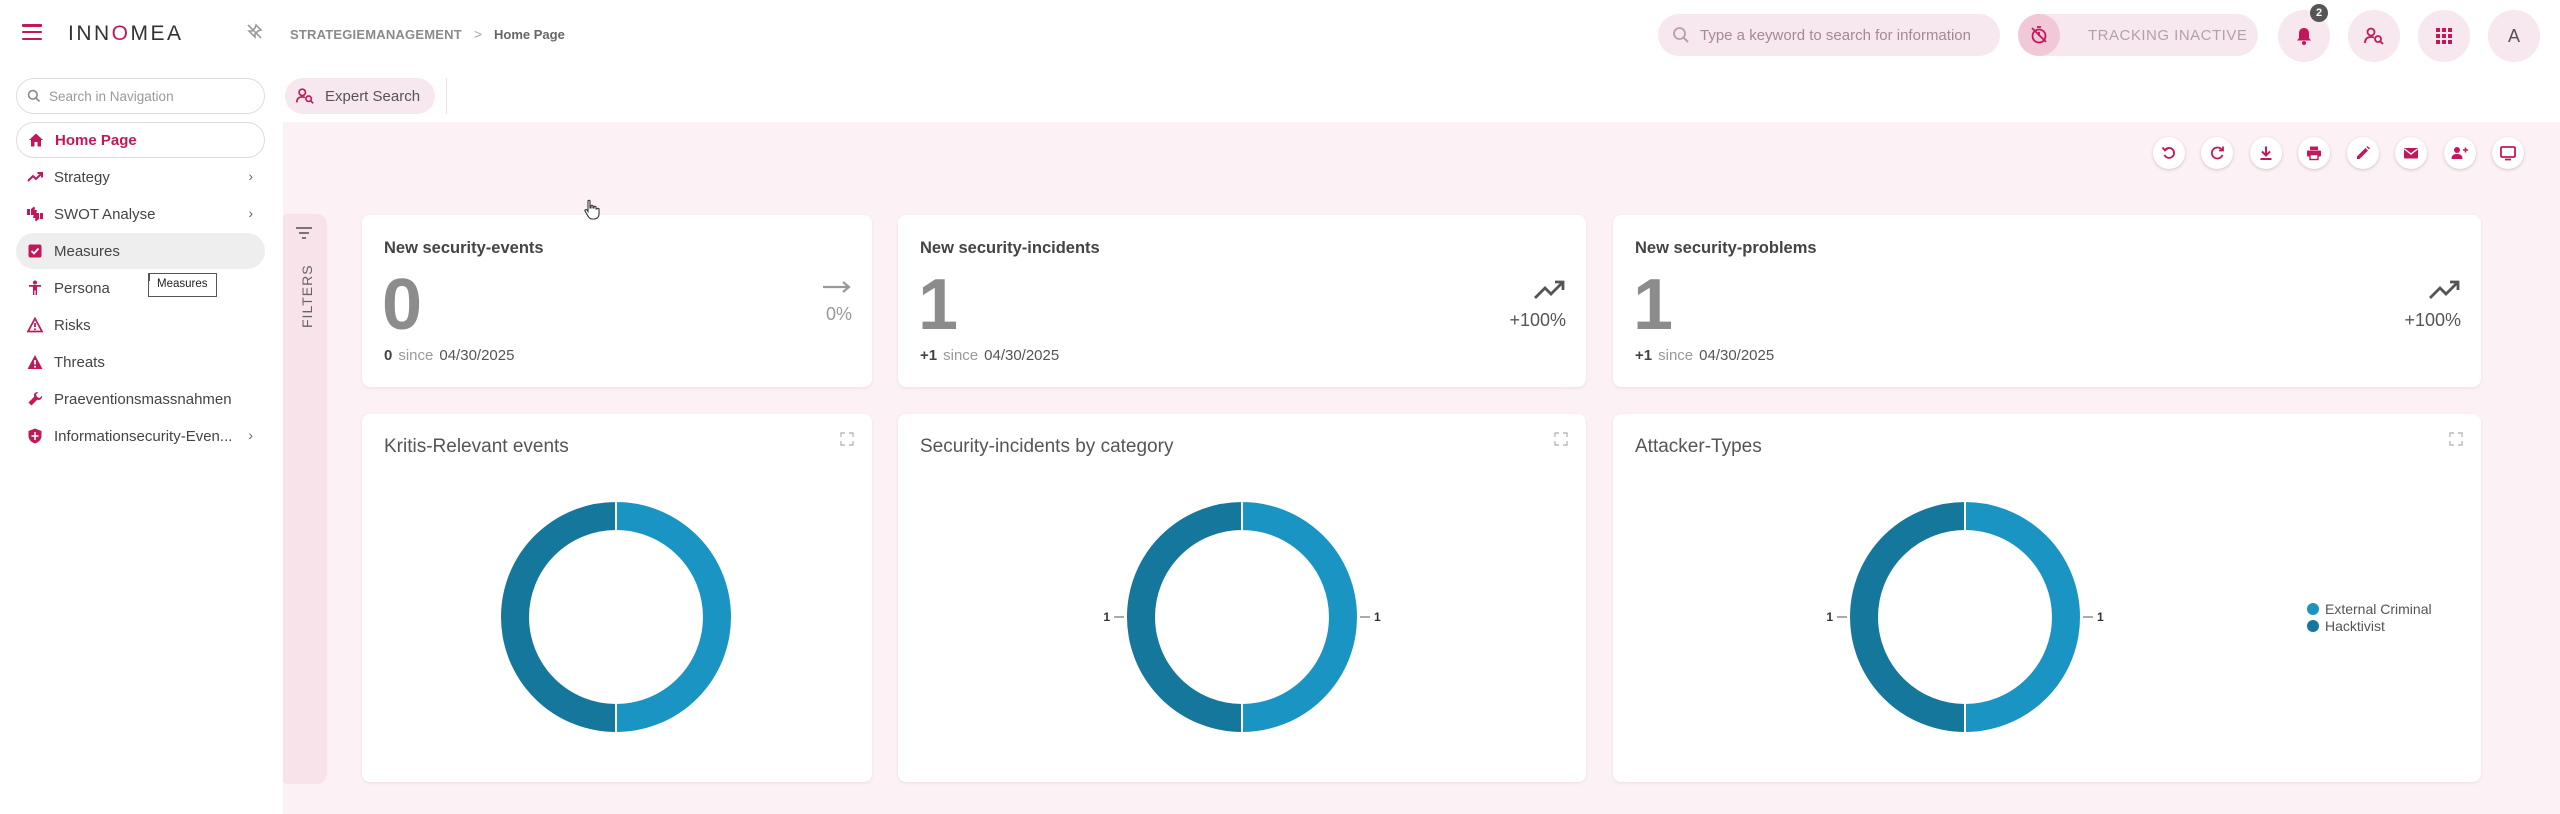 This screenshot has width=2560, height=814. What do you see at coordinates (376, 34) in the screenshot?
I see `breadcrumb-root: STRATEGIEMANAGEMENT` at bounding box center [376, 34].